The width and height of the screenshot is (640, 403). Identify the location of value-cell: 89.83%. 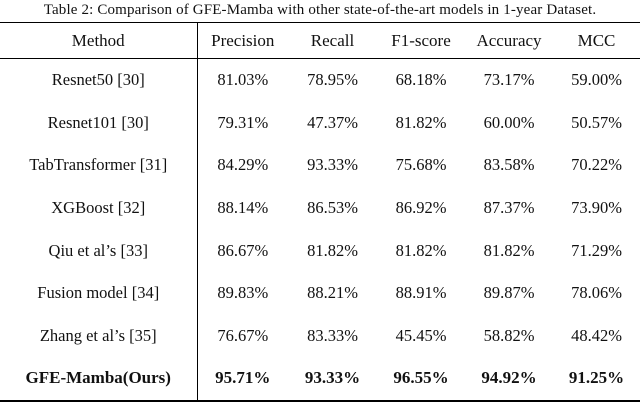
(243, 293).